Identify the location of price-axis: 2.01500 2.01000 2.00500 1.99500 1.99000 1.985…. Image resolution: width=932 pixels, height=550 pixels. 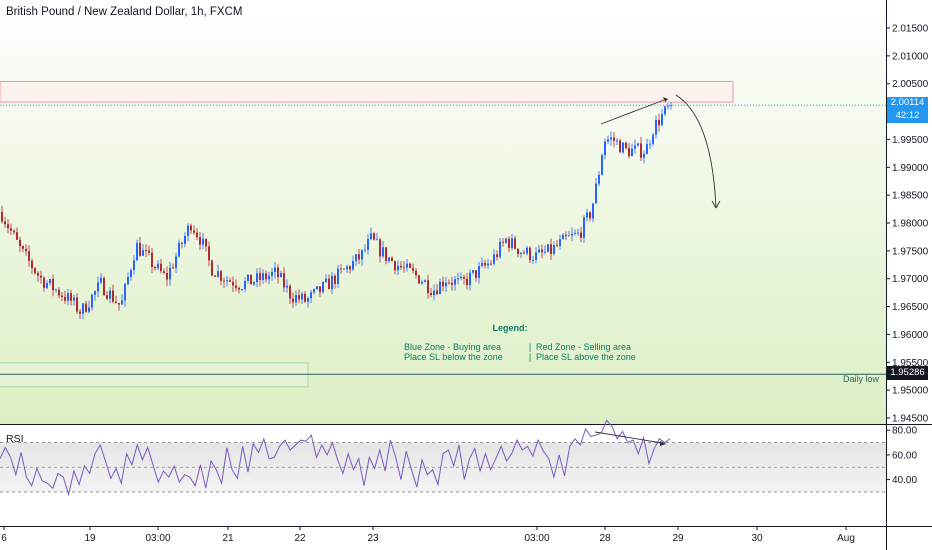
(907, 224).